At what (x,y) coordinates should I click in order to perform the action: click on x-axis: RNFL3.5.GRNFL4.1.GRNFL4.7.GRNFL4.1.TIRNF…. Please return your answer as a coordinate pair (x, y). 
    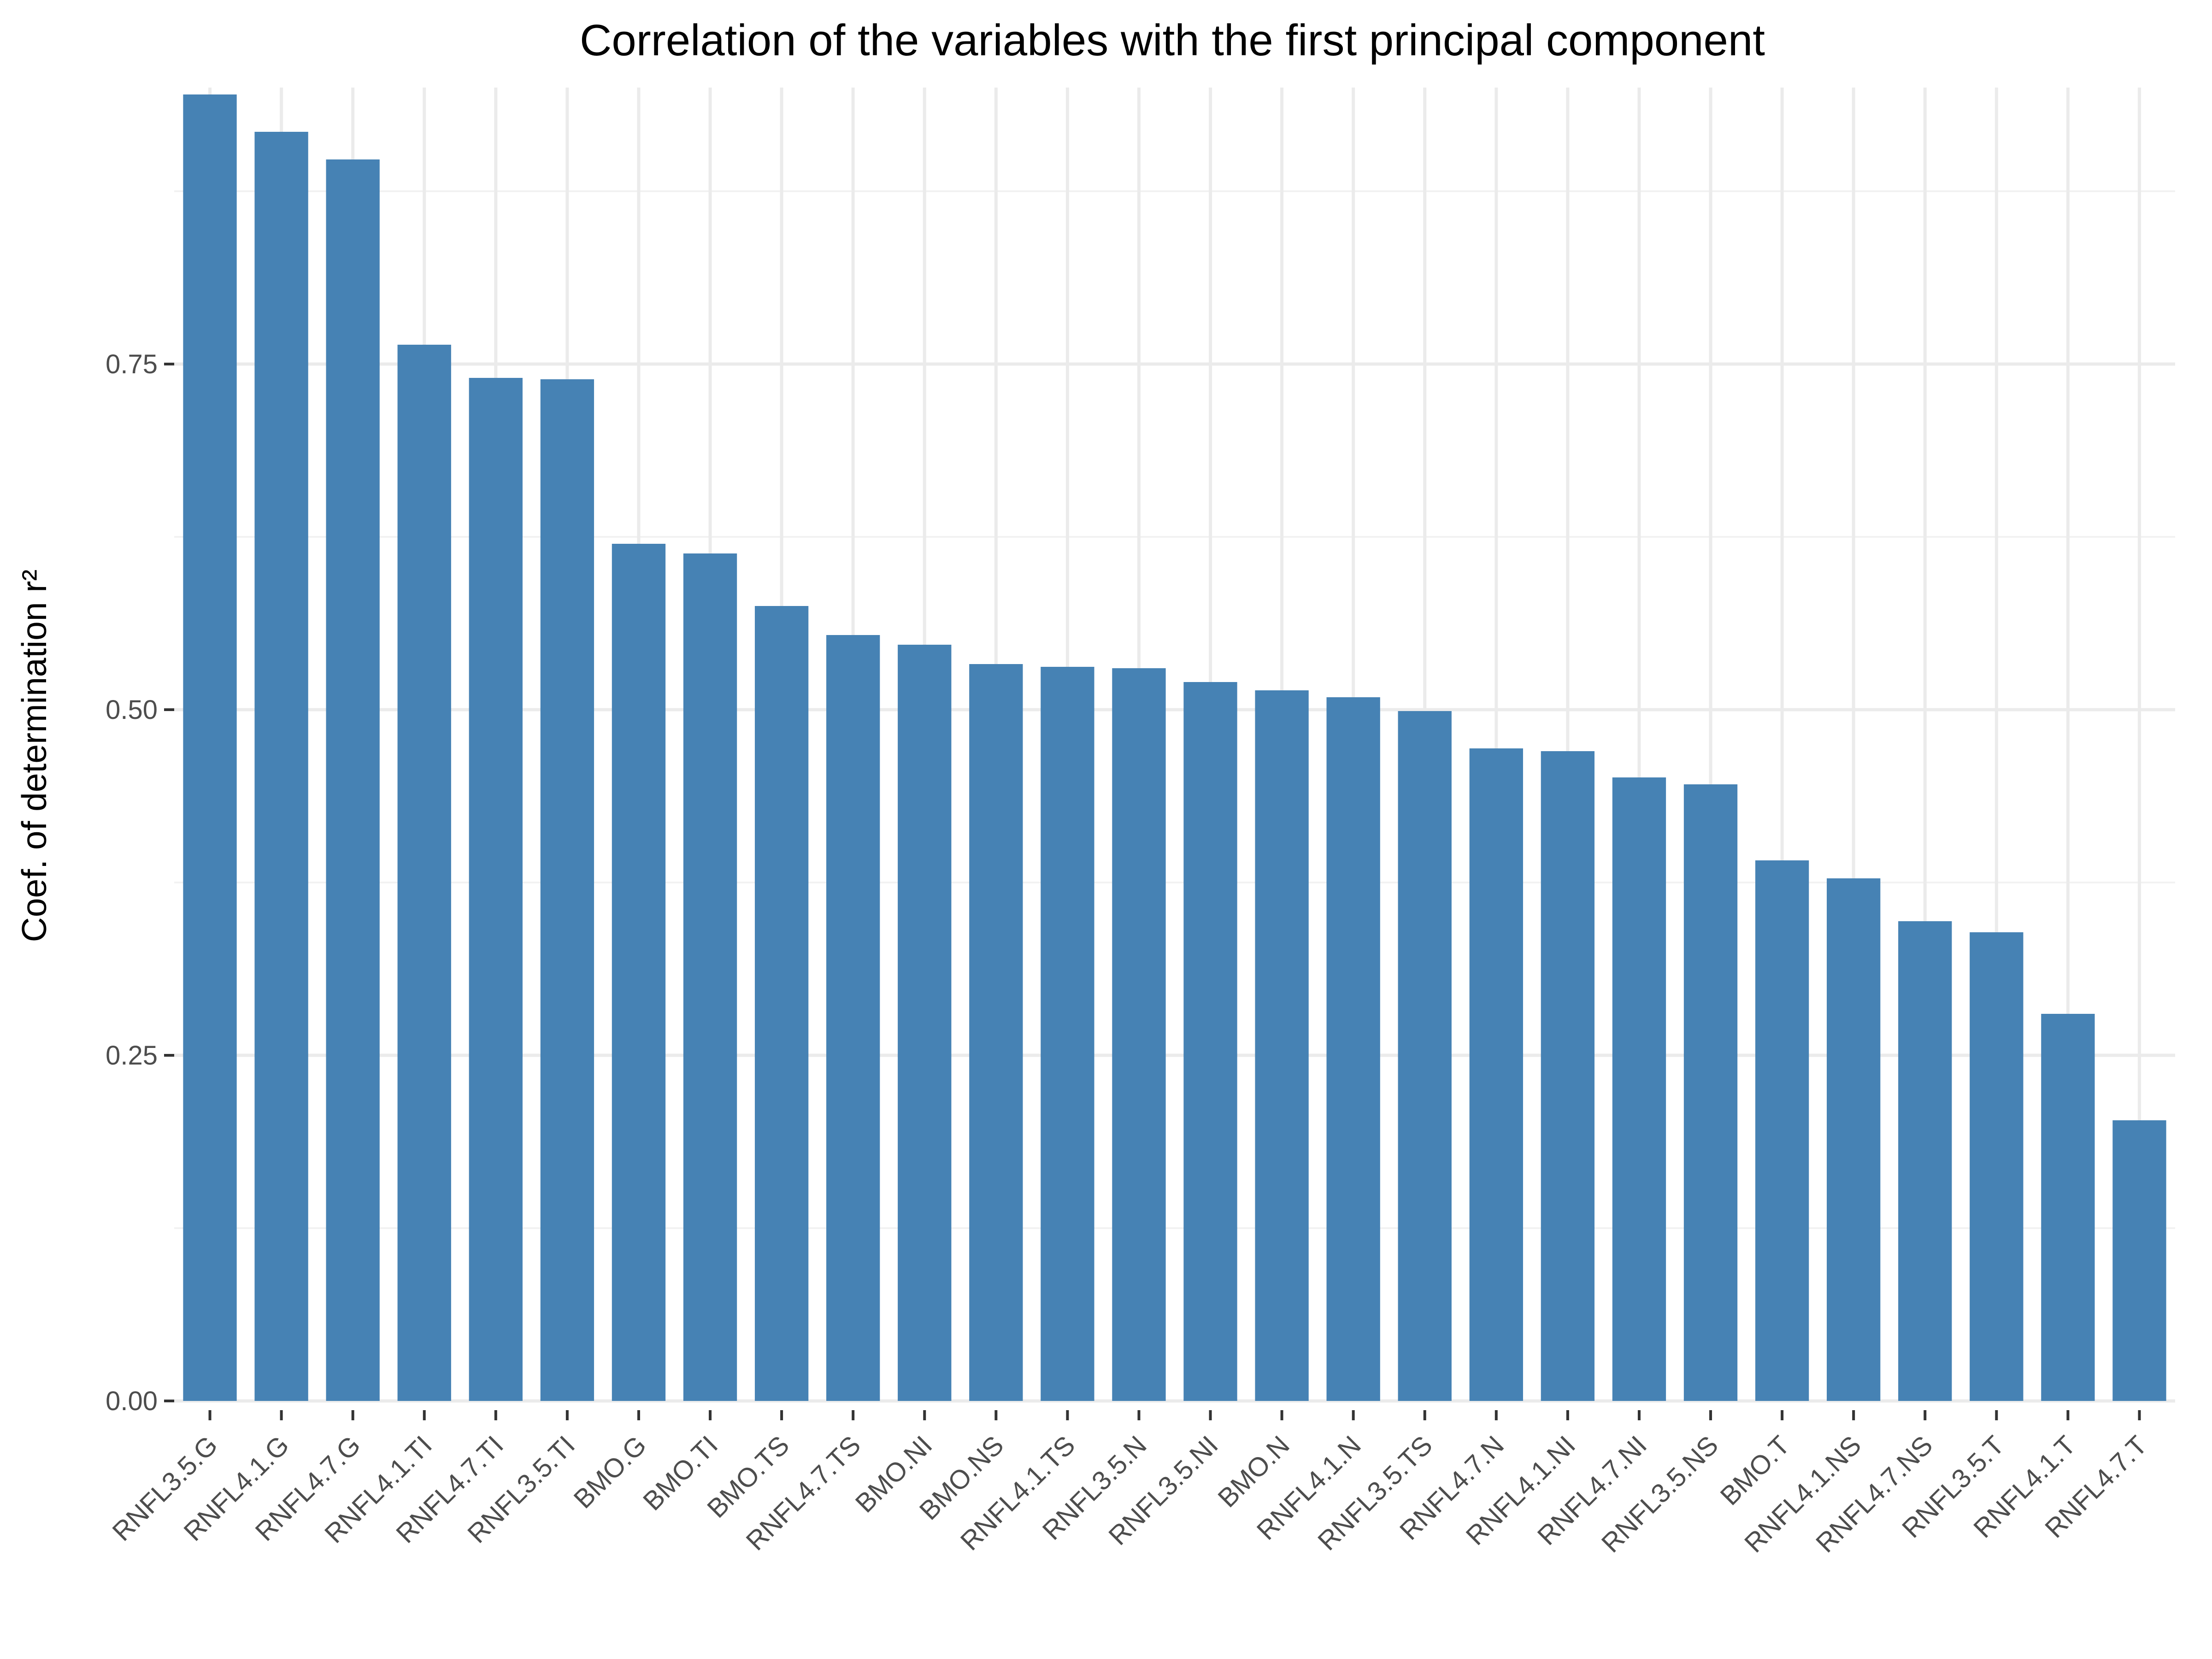
    Looking at the image, I should click on (1129, 1484).